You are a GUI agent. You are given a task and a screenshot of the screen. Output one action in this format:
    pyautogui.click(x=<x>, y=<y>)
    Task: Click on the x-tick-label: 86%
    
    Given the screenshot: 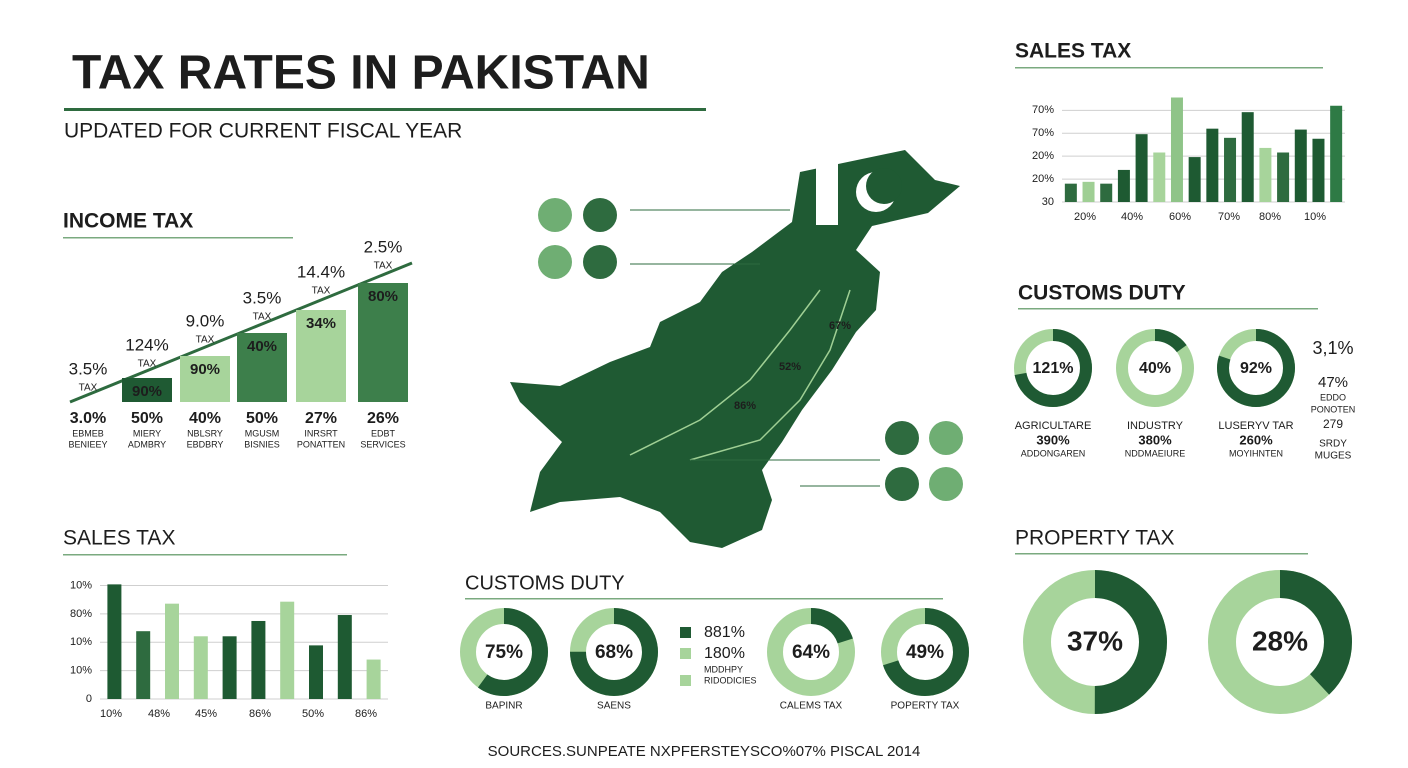 What is the action you would take?
    pyautogui.click(x=260, y=714)
    